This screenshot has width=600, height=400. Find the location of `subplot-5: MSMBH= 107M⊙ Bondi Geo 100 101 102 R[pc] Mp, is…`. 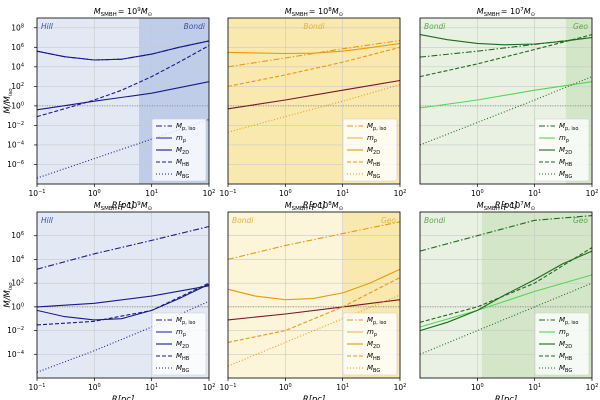

subplot-5: MSMBH= 107M⊙ Bondi Geo 100 101 102 R[pc] Mp, is… is located at coordinates (508, 300).